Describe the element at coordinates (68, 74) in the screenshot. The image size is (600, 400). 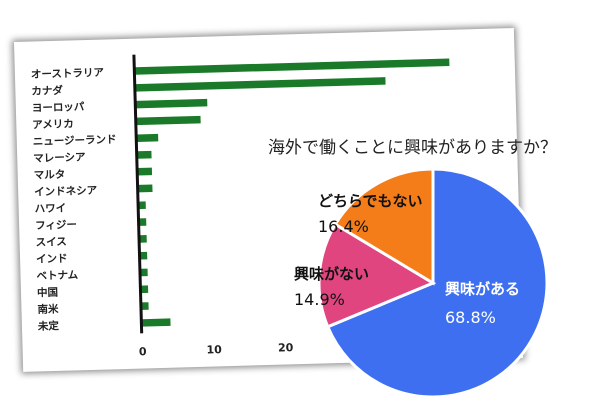
I see `category-label: オーストラリア` at that location.